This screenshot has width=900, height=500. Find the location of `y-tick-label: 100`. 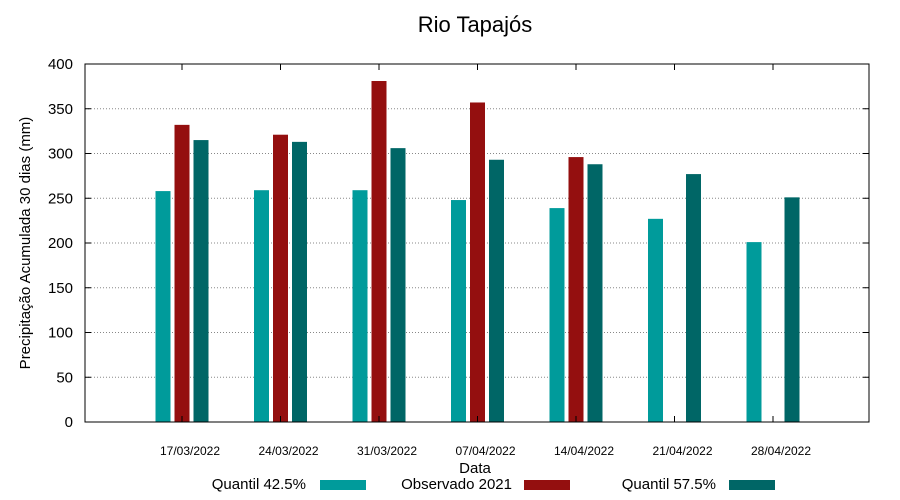

y-tick-label: 100 is located at coordinates (60, 333).